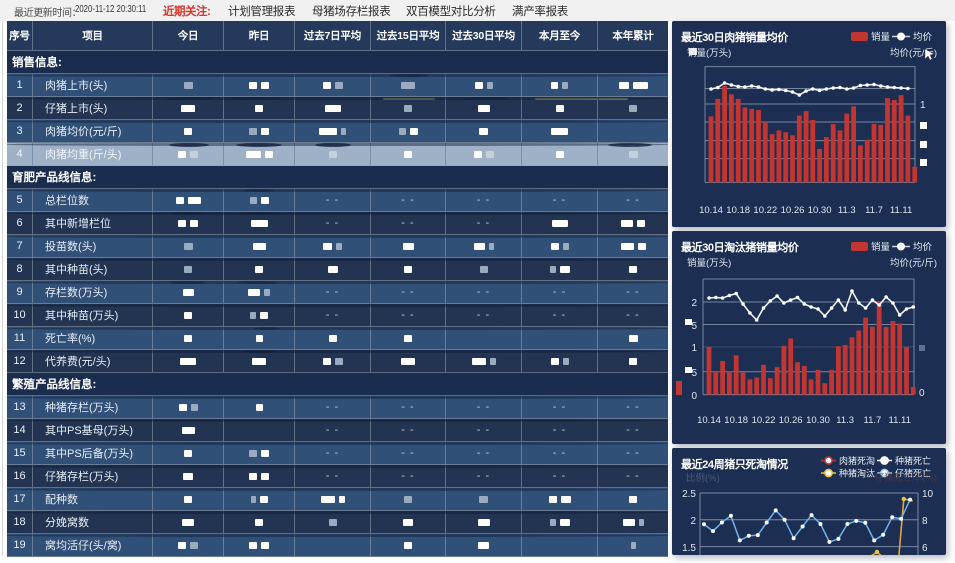 The image size is (955, 563). I want to click on svg-text: 8, so click(925, 521).